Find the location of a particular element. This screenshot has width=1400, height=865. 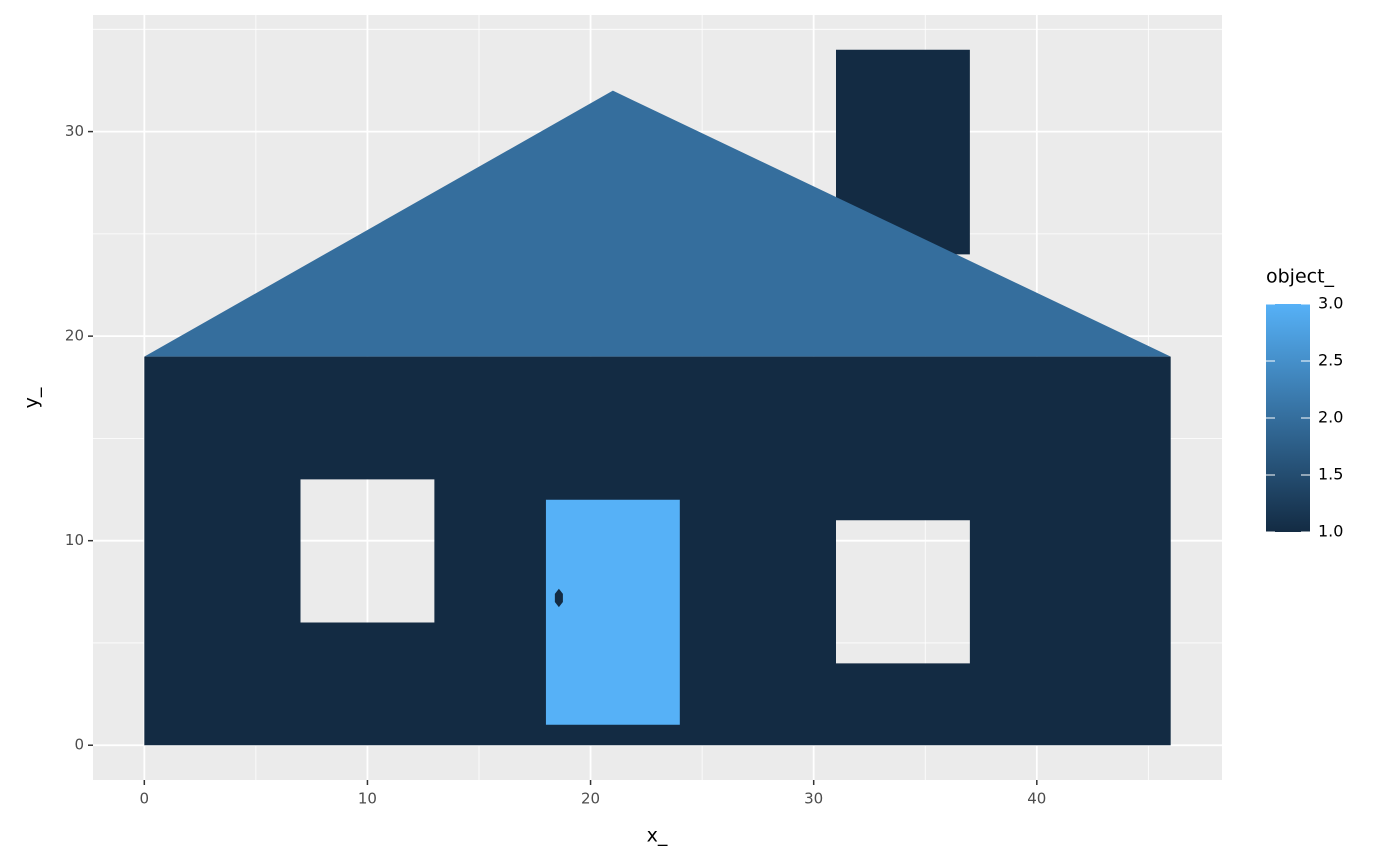

y-tick-label: 0 is located at coordinates (79, 745).